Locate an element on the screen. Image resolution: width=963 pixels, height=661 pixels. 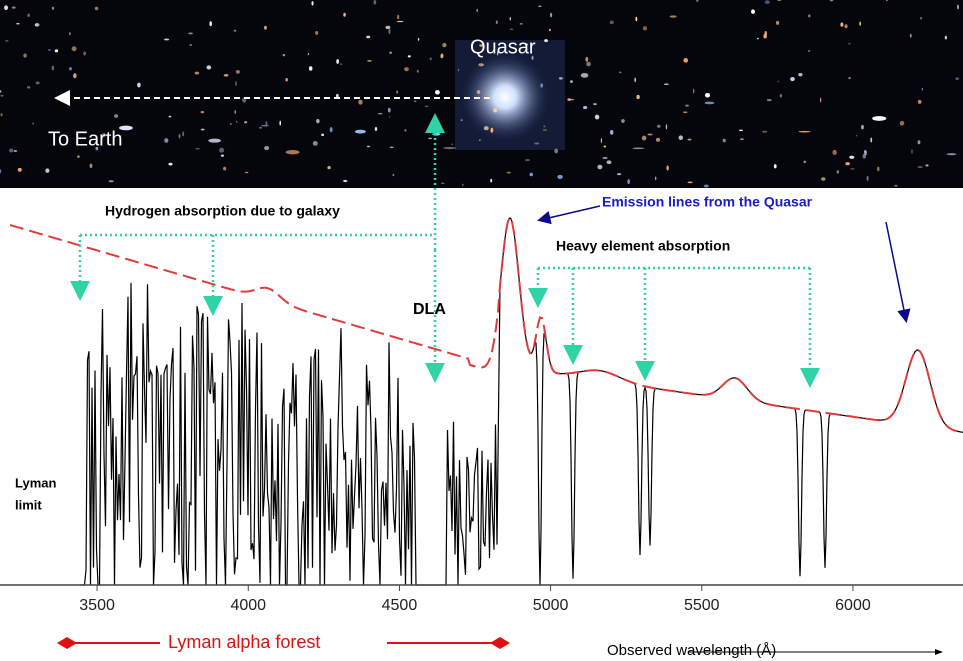
x-tick-label: 4000 is located at coordinates (248, 605).